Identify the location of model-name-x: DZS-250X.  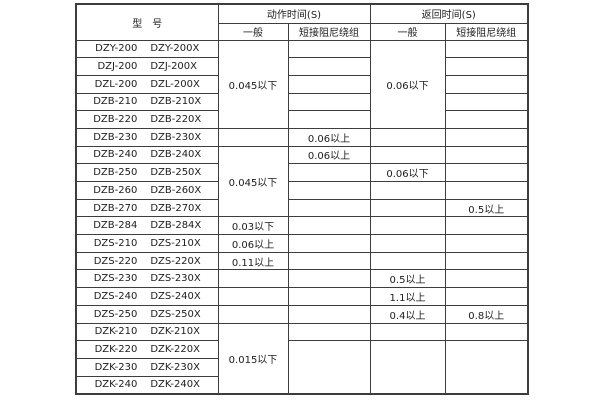
(175, 314).